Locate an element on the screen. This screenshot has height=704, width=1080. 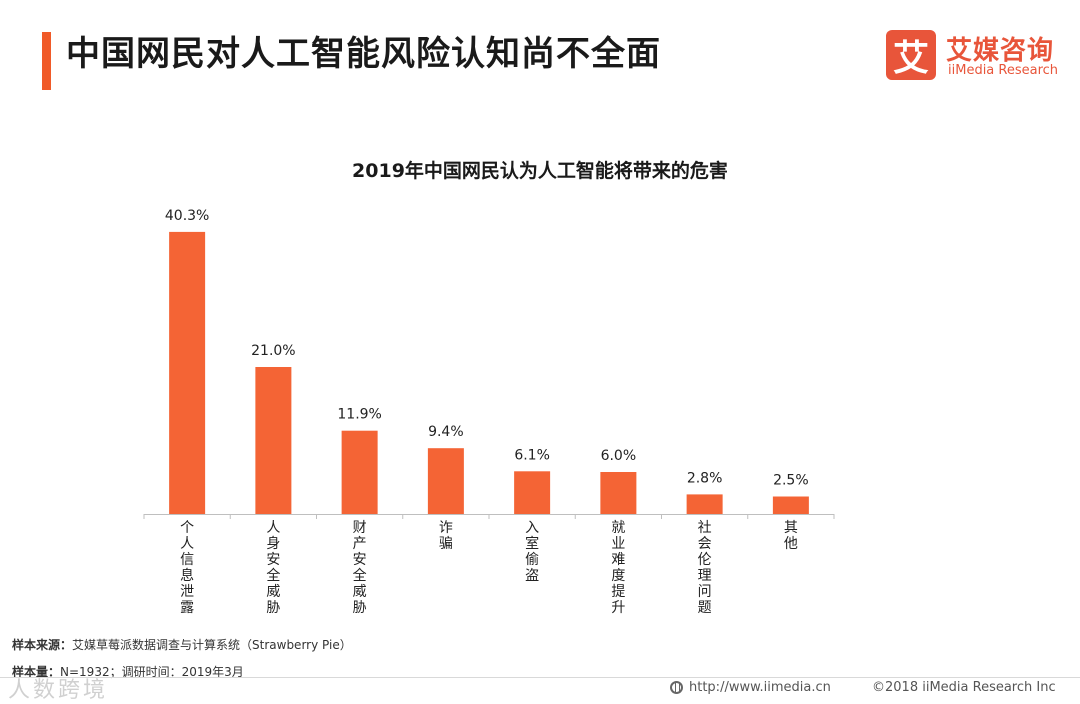
source-note: 样本来源：艾媒草莓派数据调查与计算系统（Strawberry Pie） is located at coordinates (182, 644).